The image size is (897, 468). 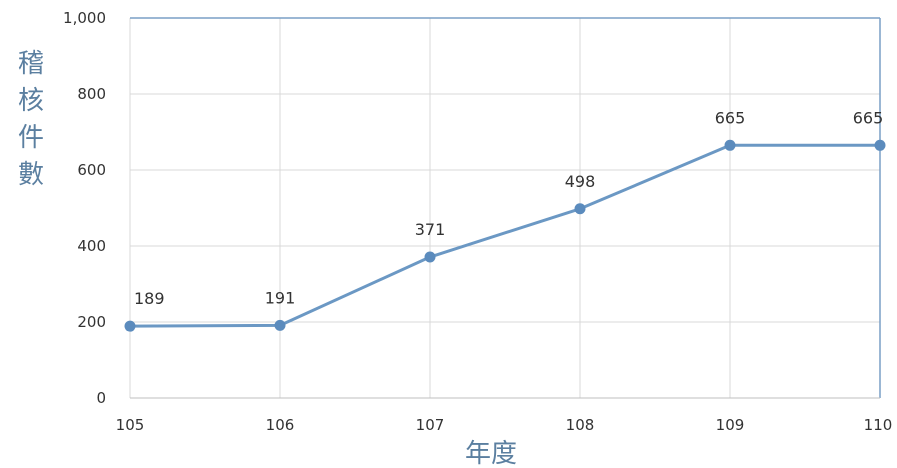 What do you see at coordinates (491, 453) in the screenshot?
I see `x-axis-label: 年度` at bounding box center [491, 453].